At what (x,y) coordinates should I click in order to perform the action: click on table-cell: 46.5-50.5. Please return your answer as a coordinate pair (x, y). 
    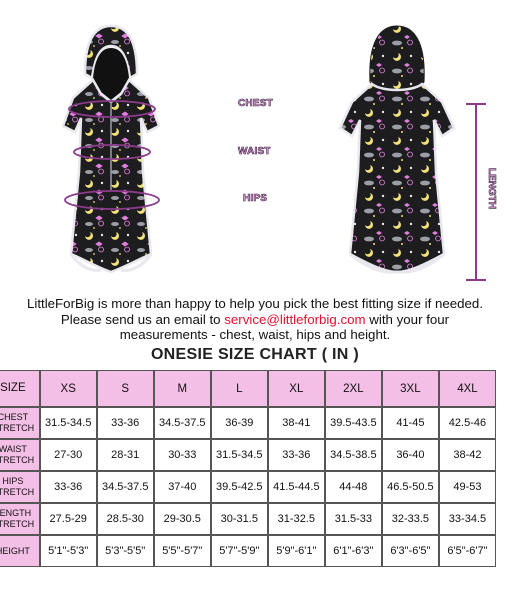
    Looking at the image, I should click on (410, 487).